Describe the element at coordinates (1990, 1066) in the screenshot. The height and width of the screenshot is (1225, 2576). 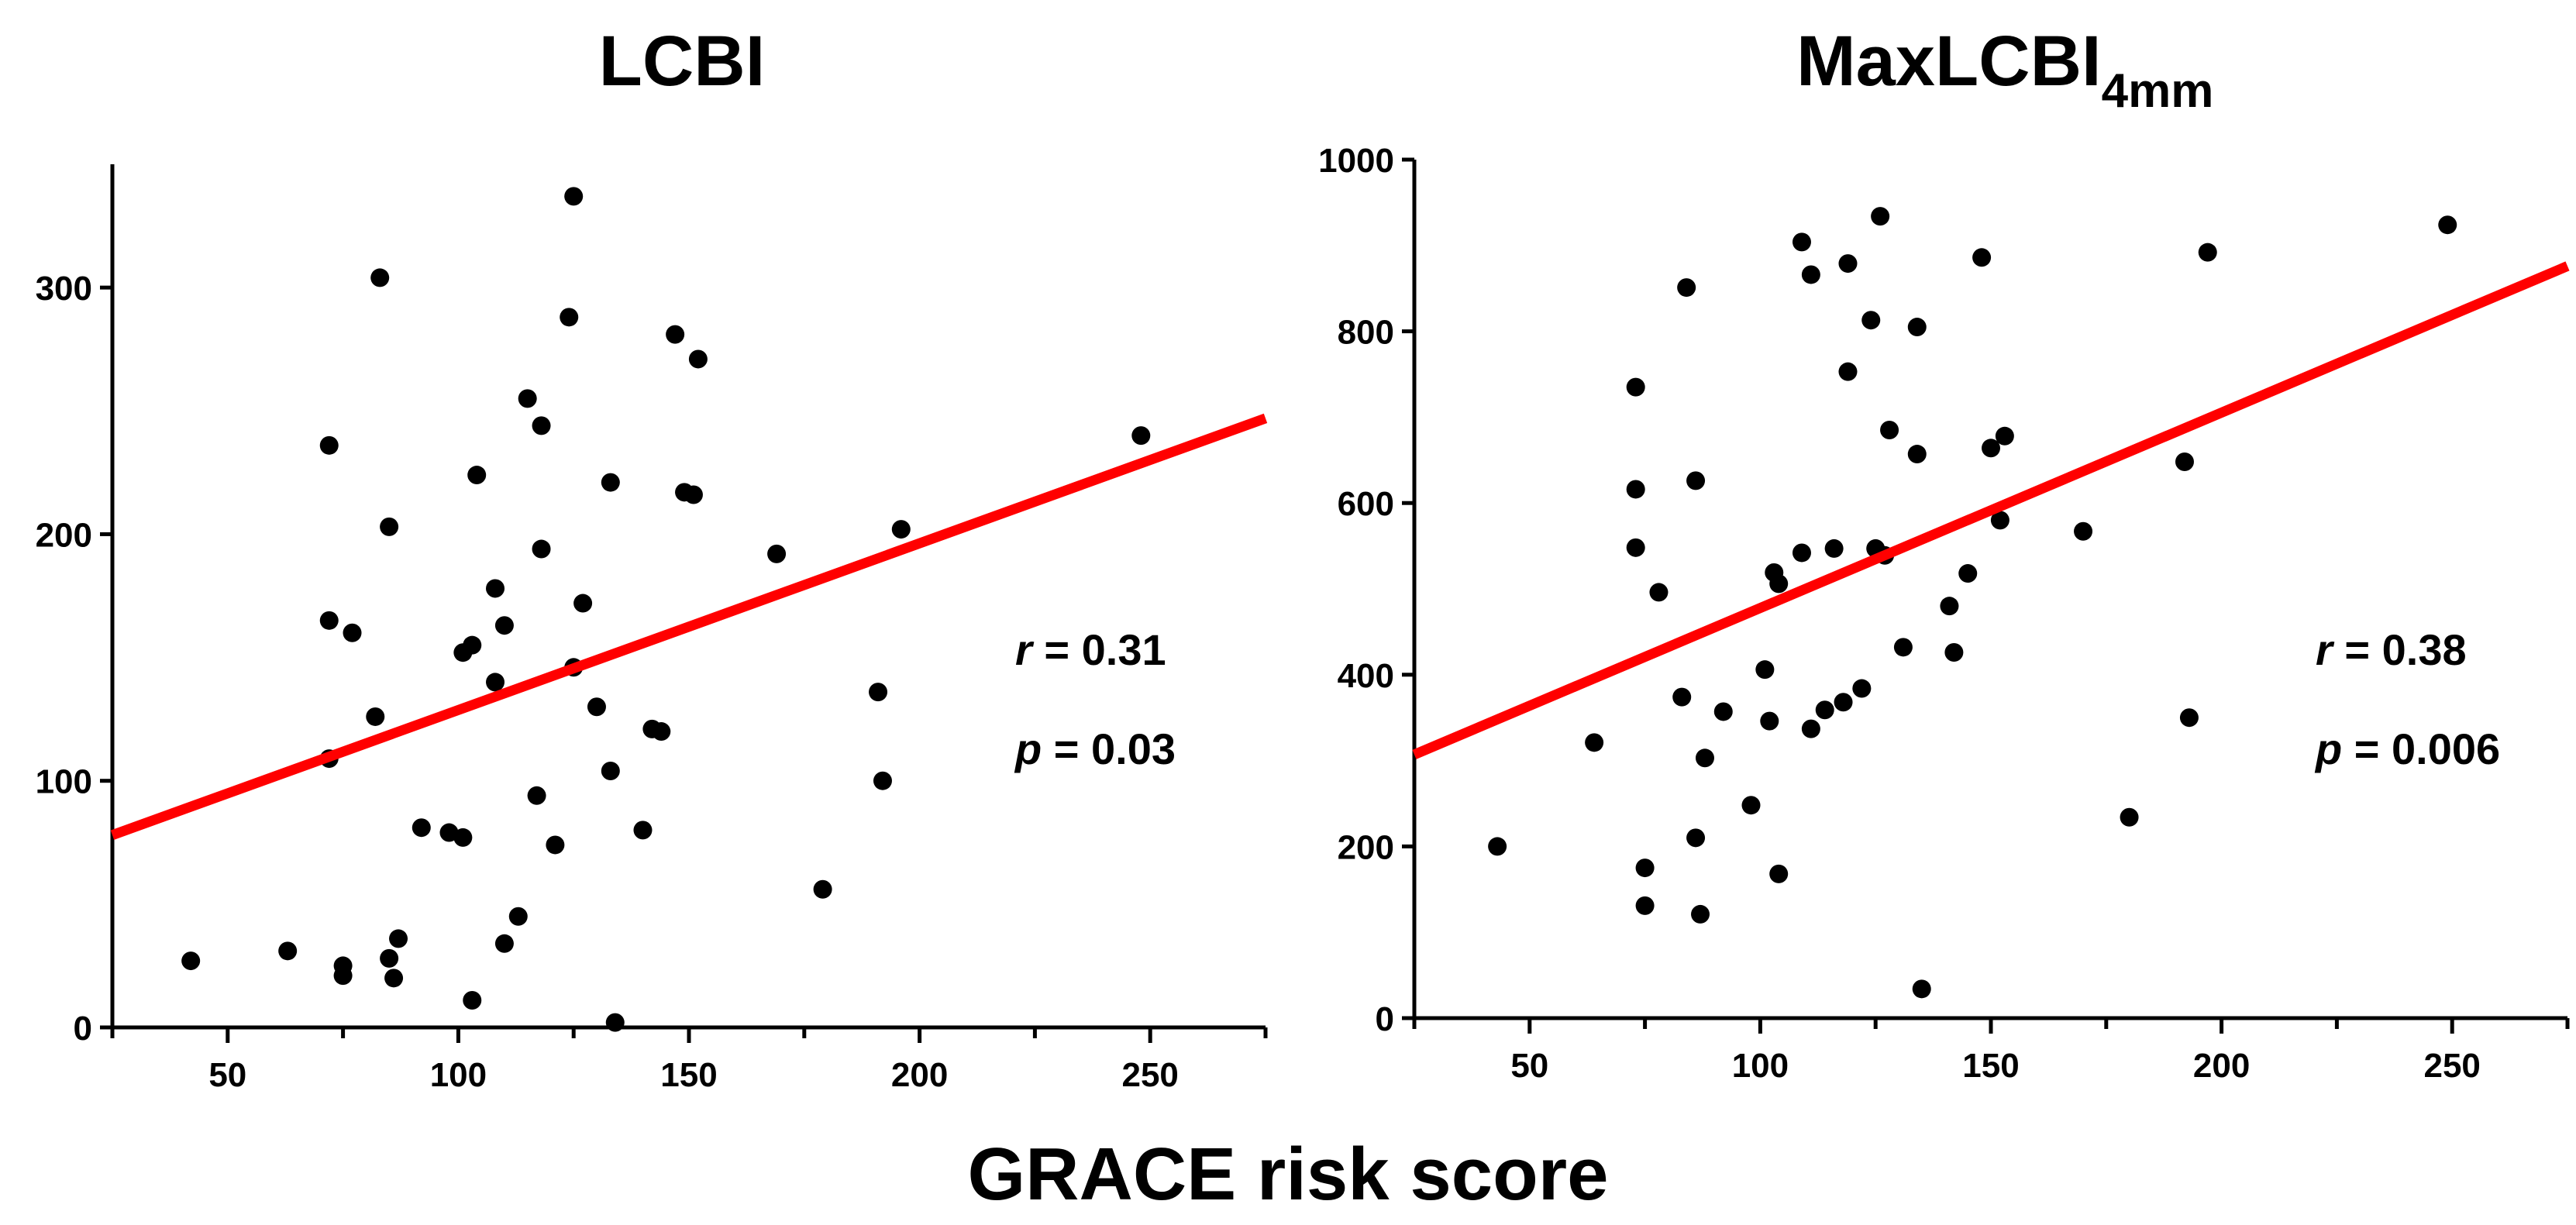
I see `x-tick-label-maxlcbi: 150` at that location.